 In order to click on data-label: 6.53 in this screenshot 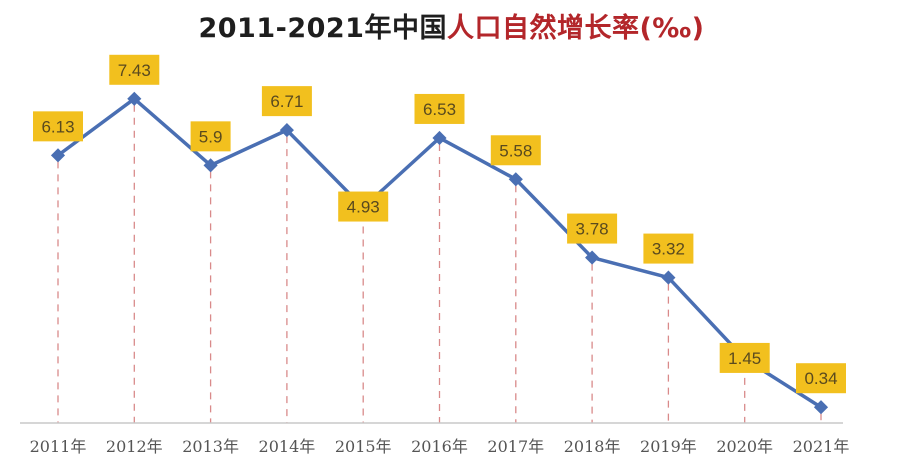, I will do `click(439, 108)`.